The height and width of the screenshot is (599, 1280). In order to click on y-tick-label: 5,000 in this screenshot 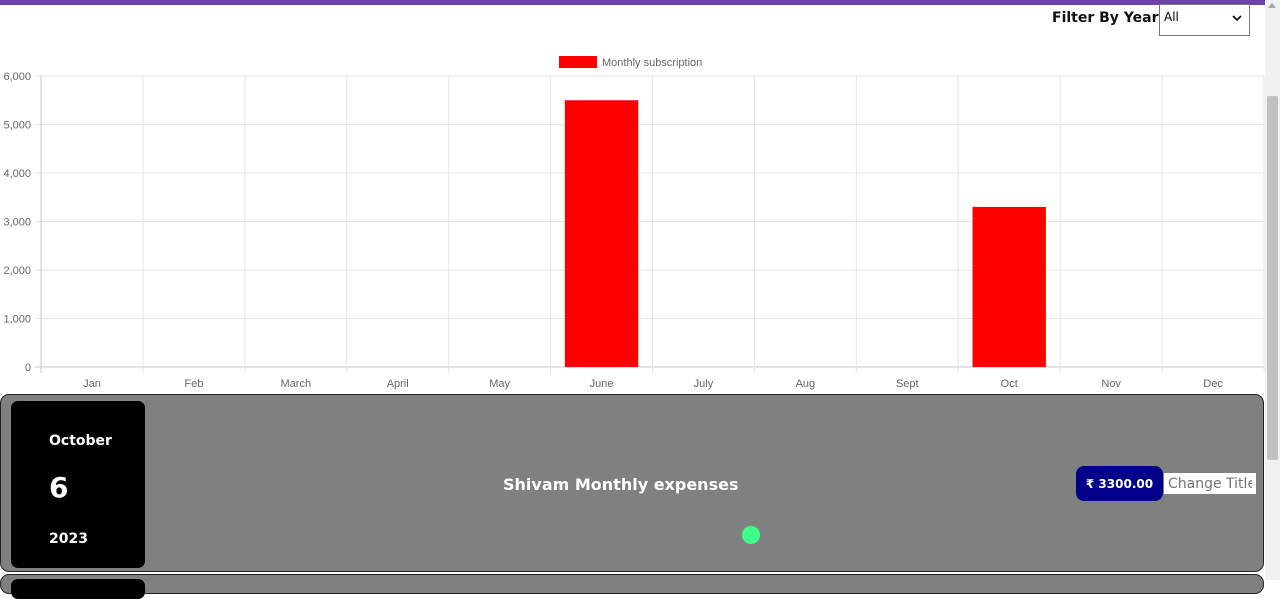, I will do `click(17, 126)`.